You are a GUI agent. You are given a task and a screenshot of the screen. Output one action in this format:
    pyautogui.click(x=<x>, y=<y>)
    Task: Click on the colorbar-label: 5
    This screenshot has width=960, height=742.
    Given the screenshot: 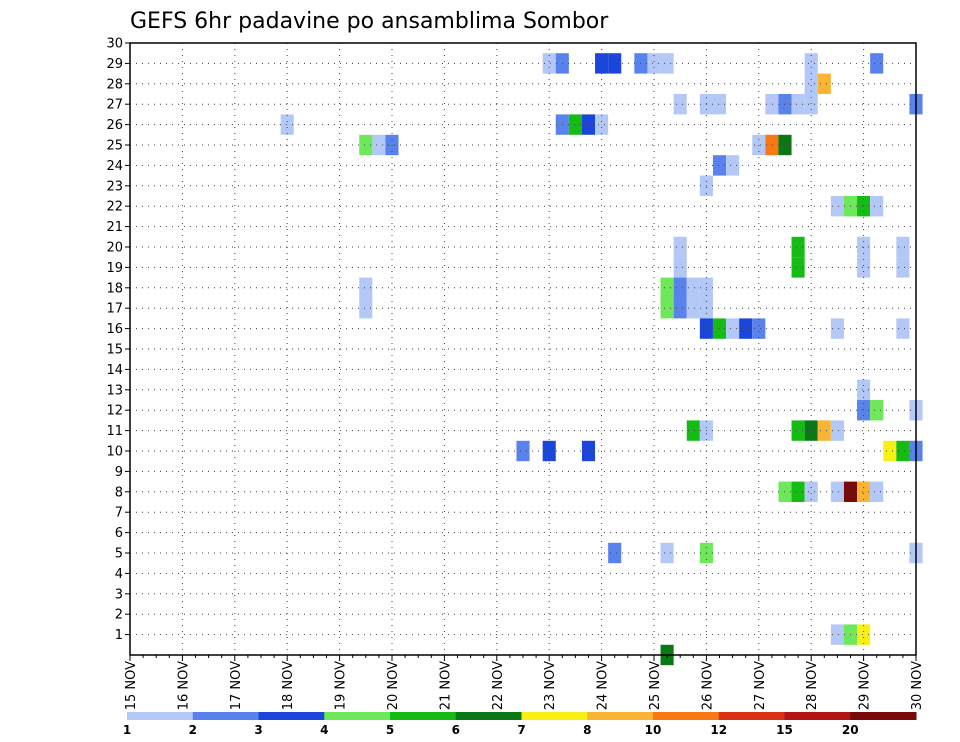 What is the action you would take?
    pyautogui.click(x=390, y=730)
    